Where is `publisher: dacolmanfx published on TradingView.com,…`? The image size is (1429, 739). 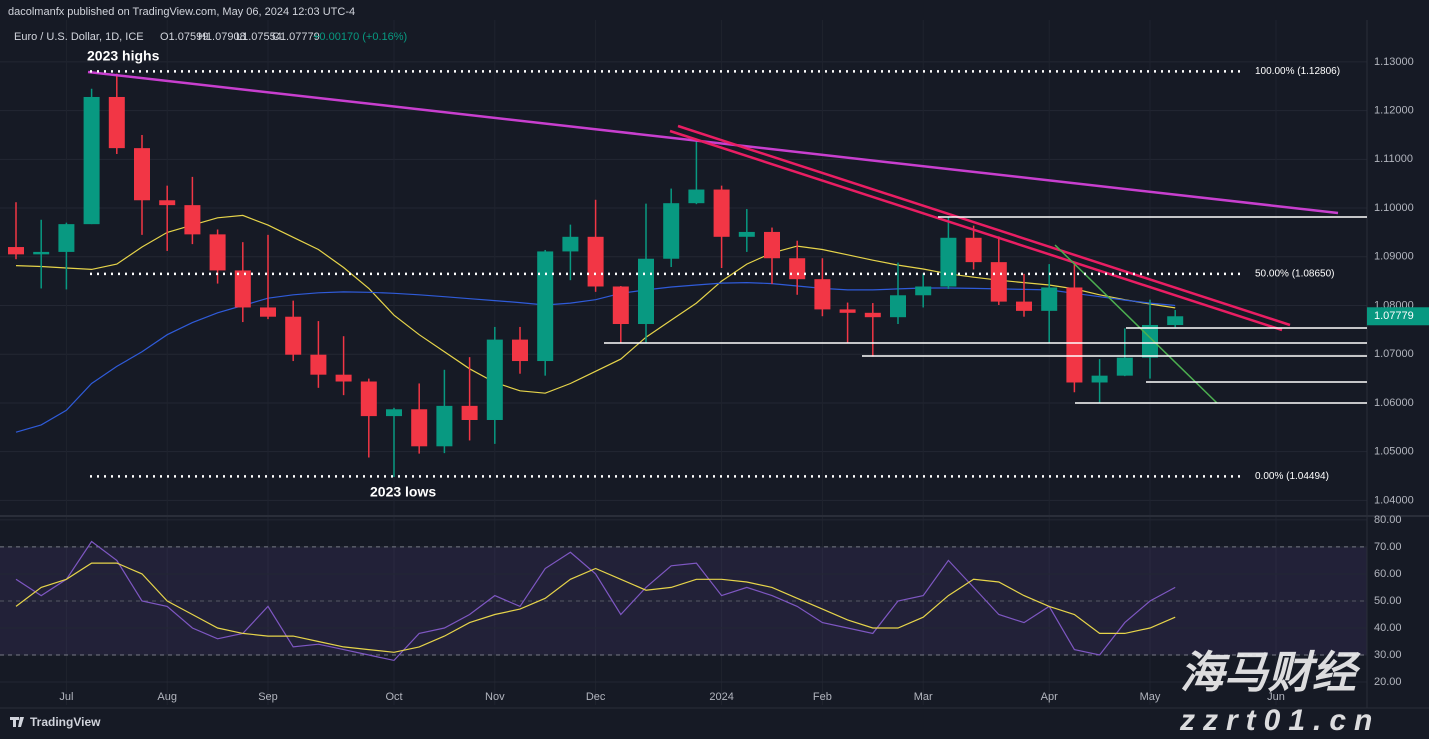 publisher: dacolmanfx published on TradingView.com,… is located at coordinates (181, 12).